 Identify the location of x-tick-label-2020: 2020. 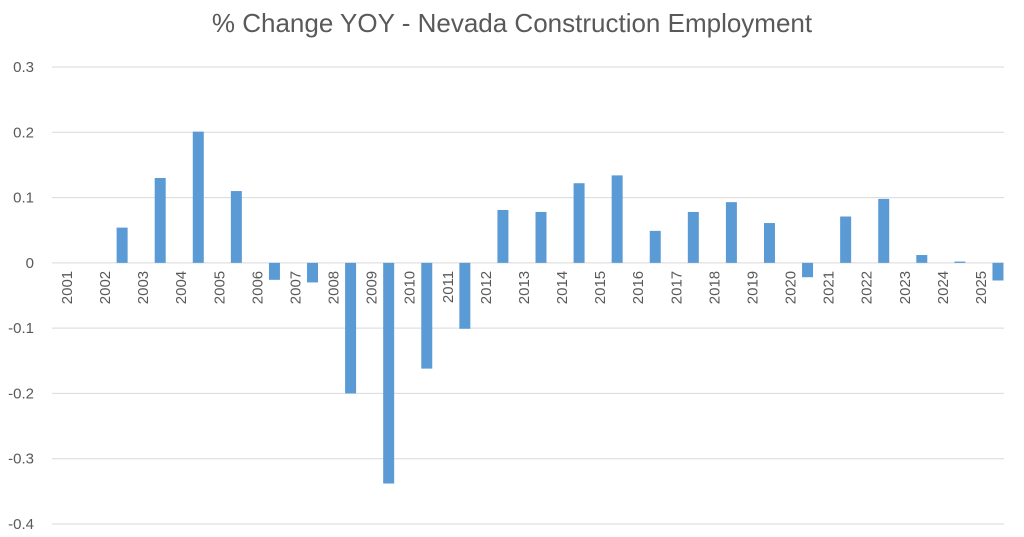
(791, 287).